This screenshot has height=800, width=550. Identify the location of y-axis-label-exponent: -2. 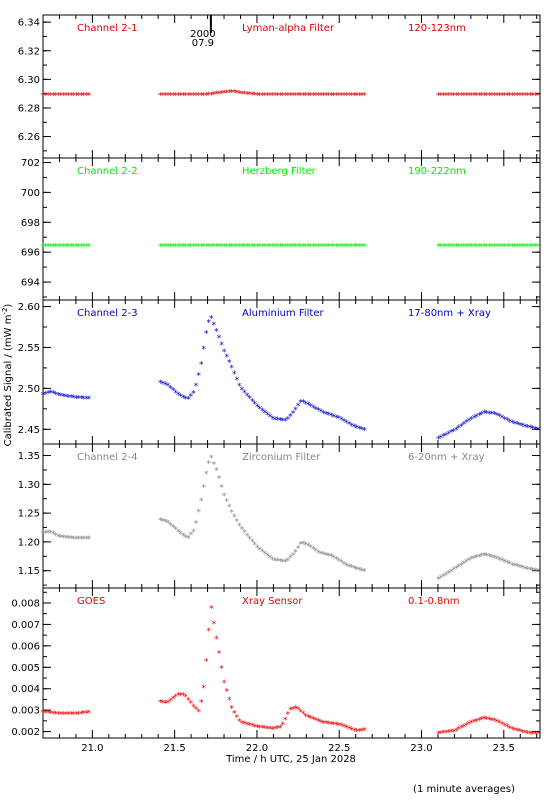
(5, 311).